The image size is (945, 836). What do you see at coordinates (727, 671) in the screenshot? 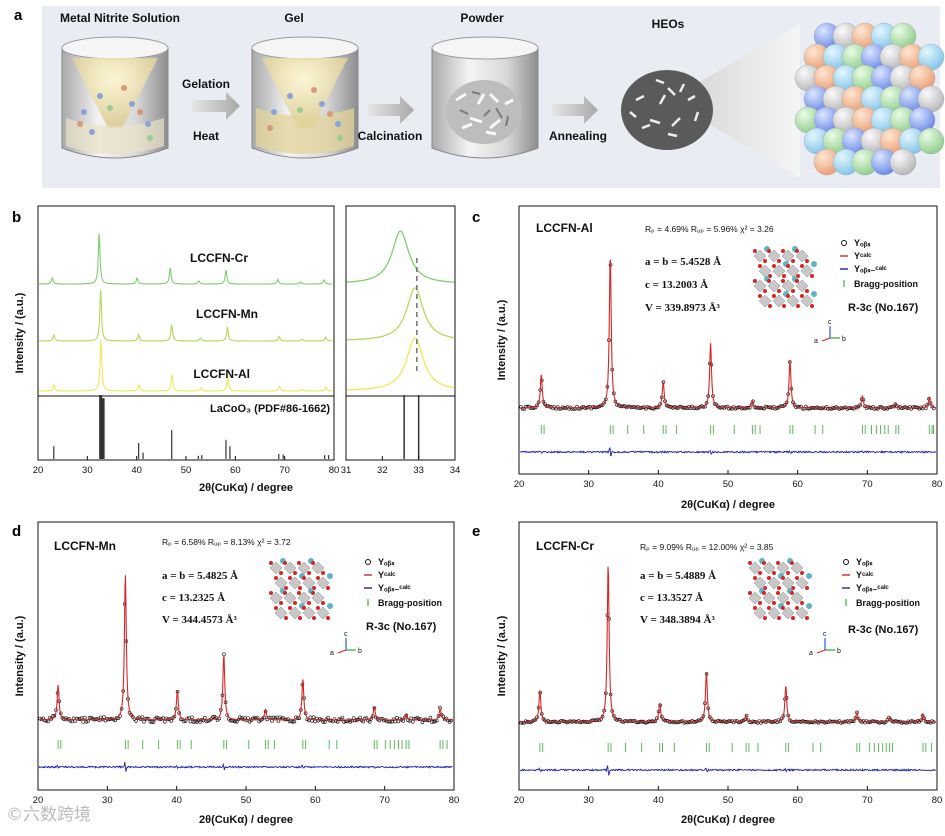
I see `panel-e-plot` at bounding box center [727, 671].